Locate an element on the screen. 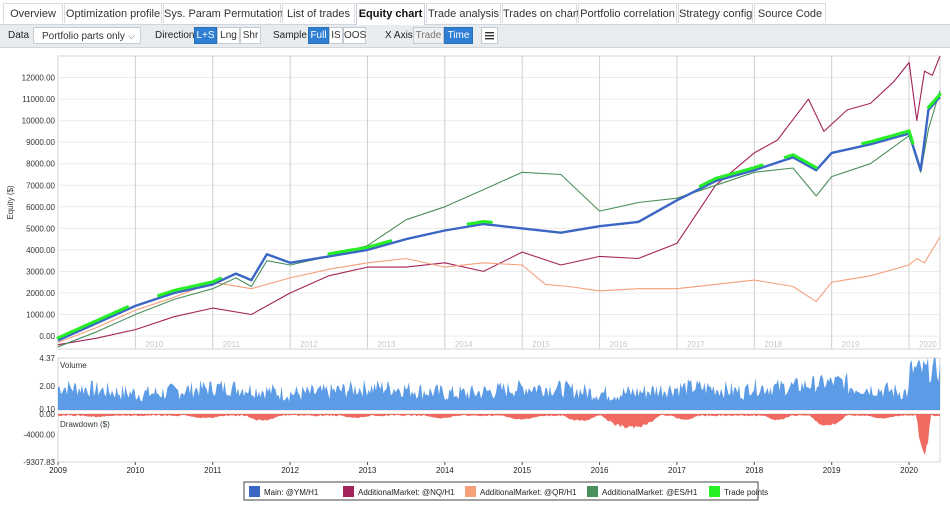 Image resolution: width=950 pixels, height=511 pixels. sample-label: Sample is located at coordinates (290, 35).